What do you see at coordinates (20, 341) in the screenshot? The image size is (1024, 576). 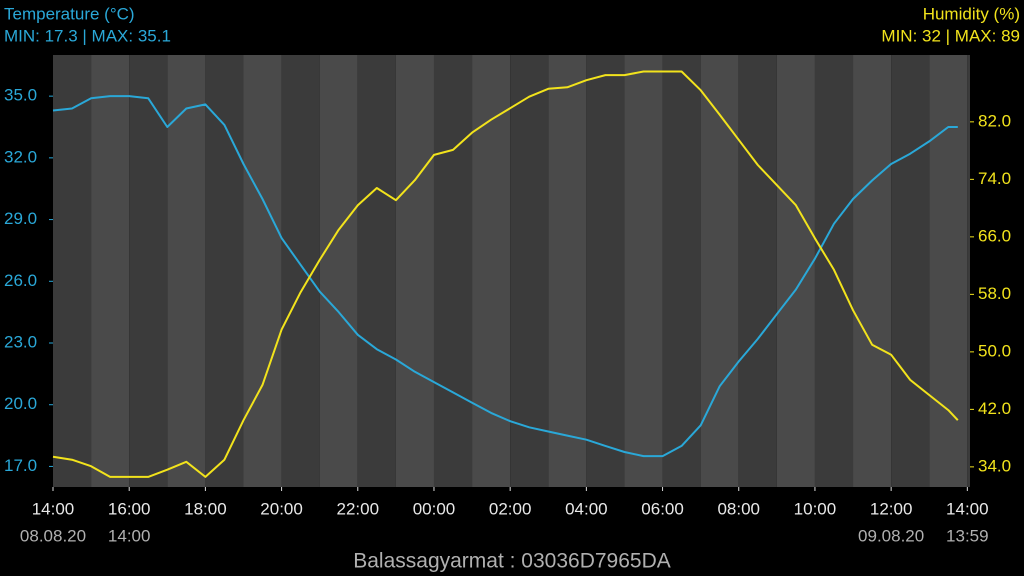 I see `y-tick-label: 23.0` at bounding box center [20, 341].